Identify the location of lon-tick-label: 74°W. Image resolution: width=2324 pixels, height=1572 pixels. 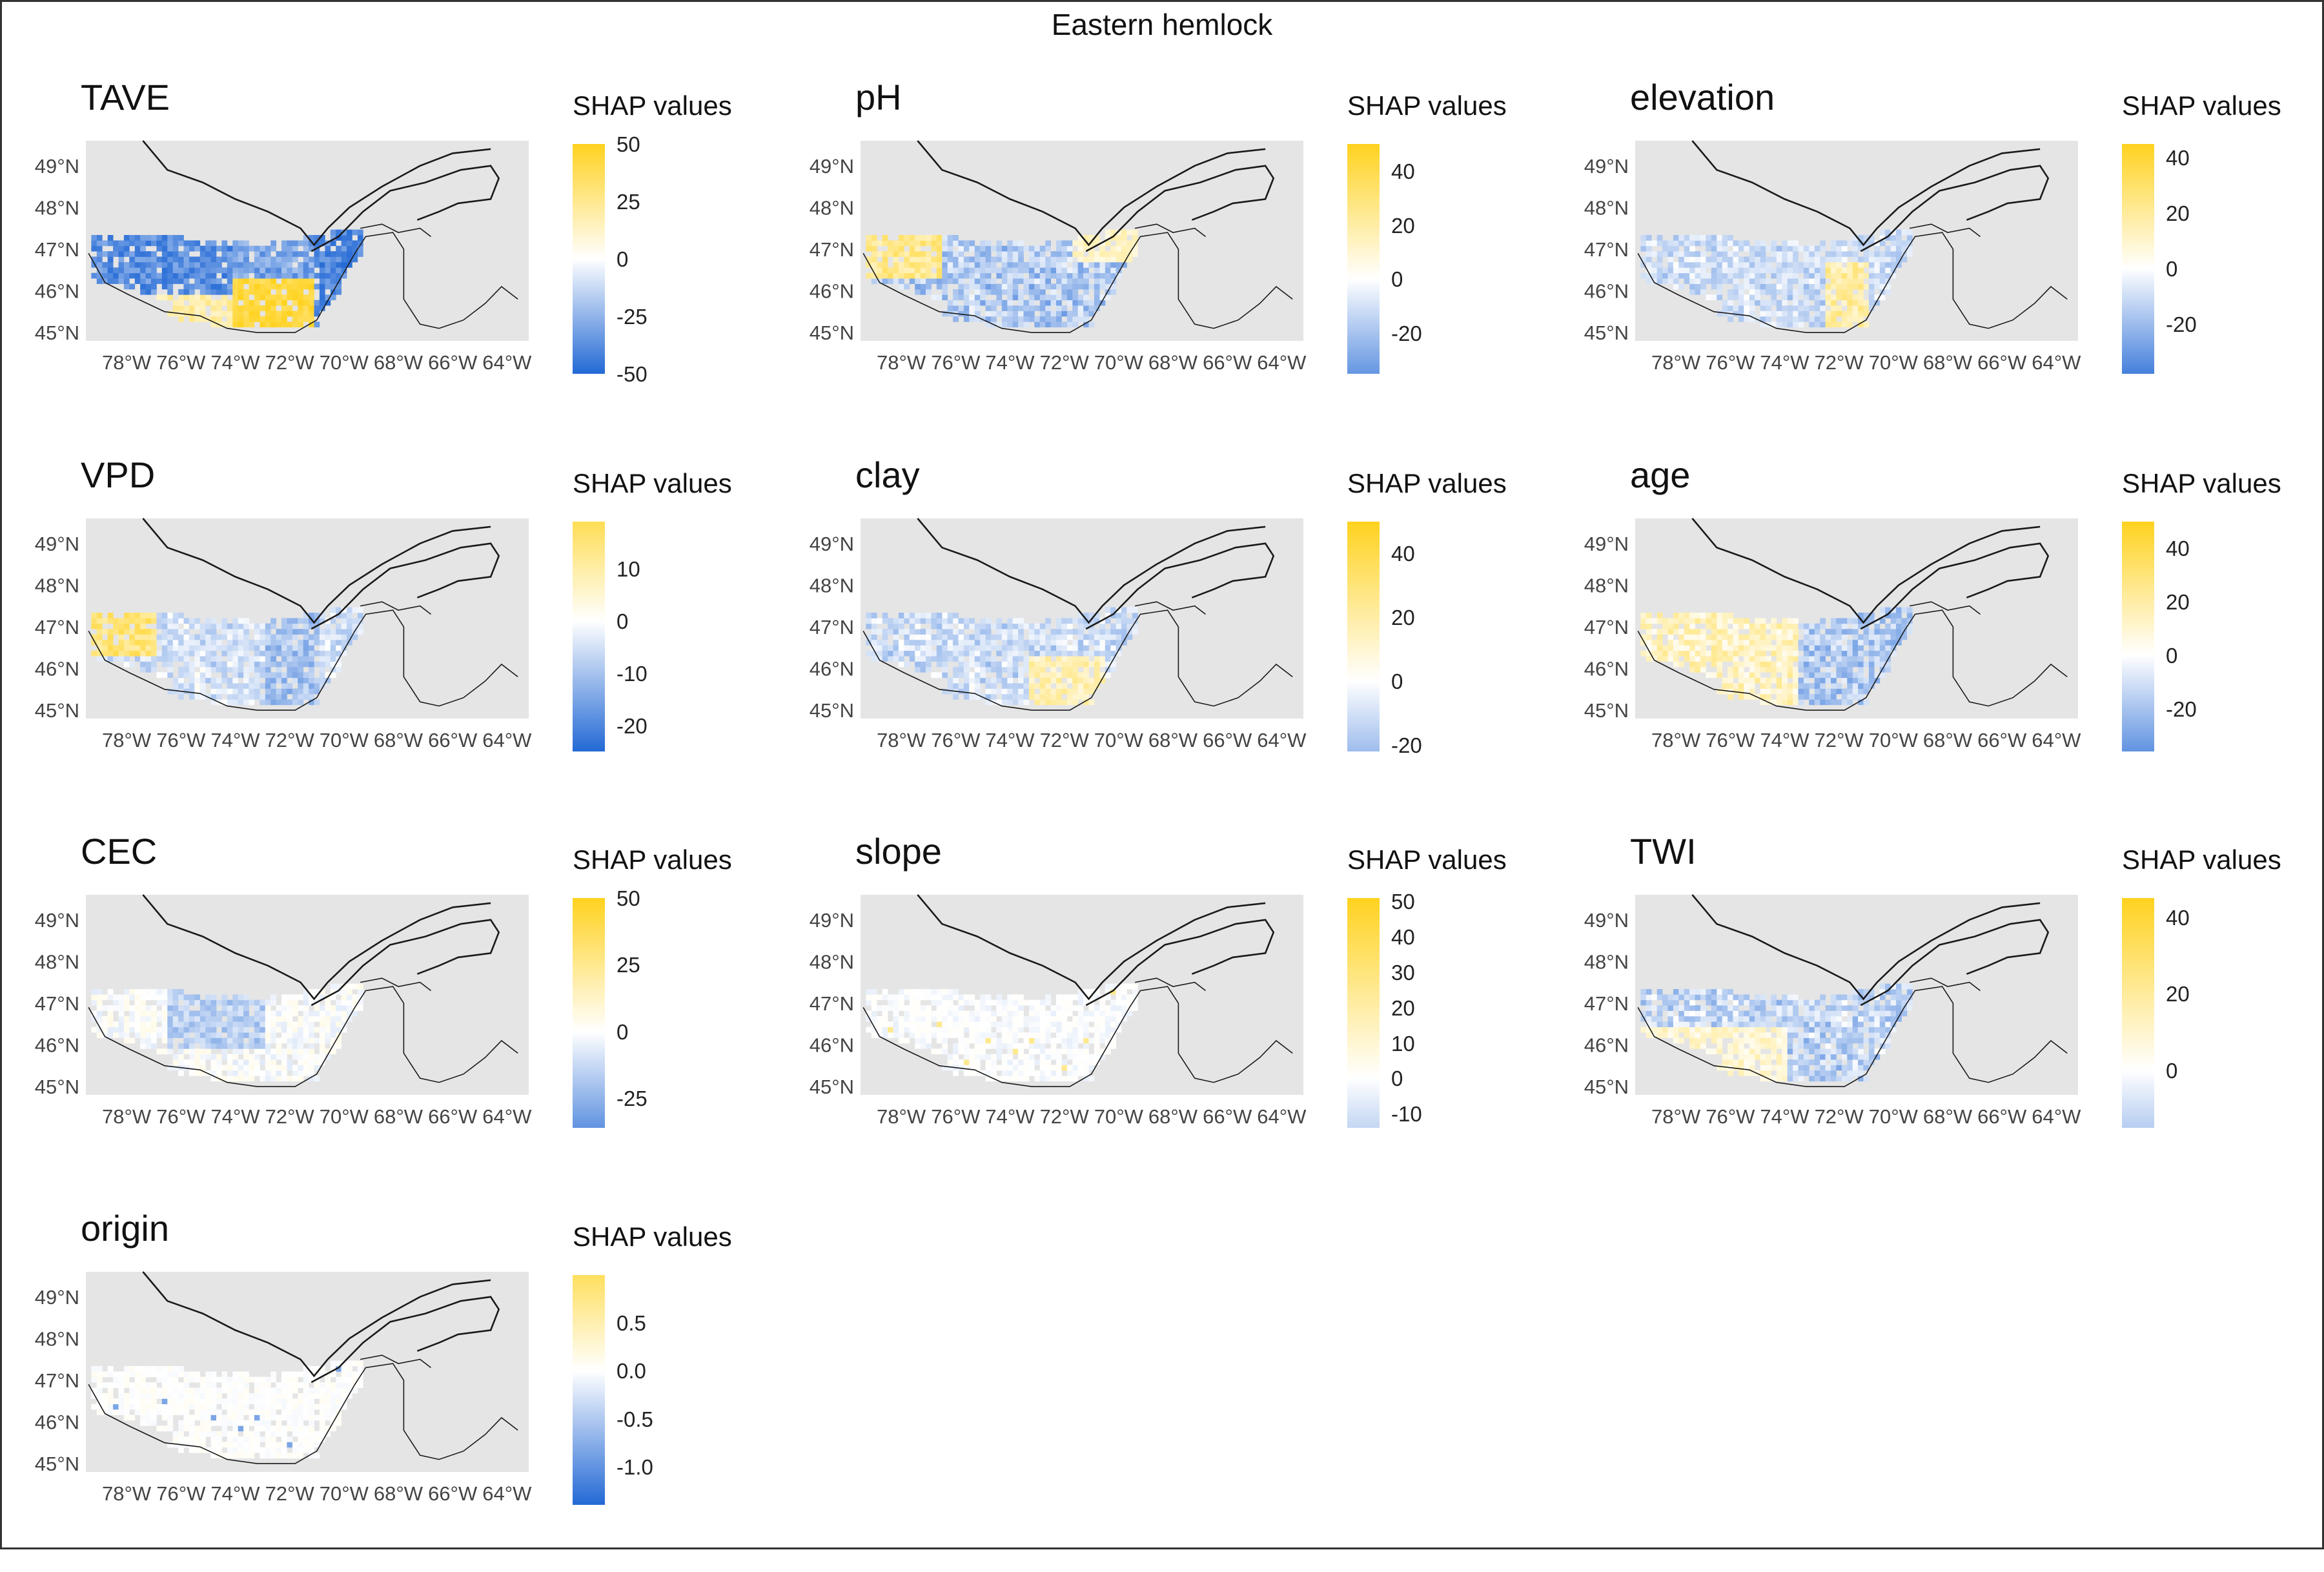
(235, 362).